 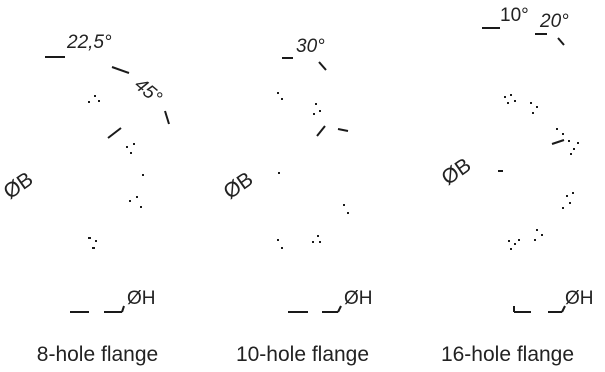 What do you see at coordinates (313, 185) in the screenshot?
I see `flange-10-hole-drawing` at bounding box center [313, 185].